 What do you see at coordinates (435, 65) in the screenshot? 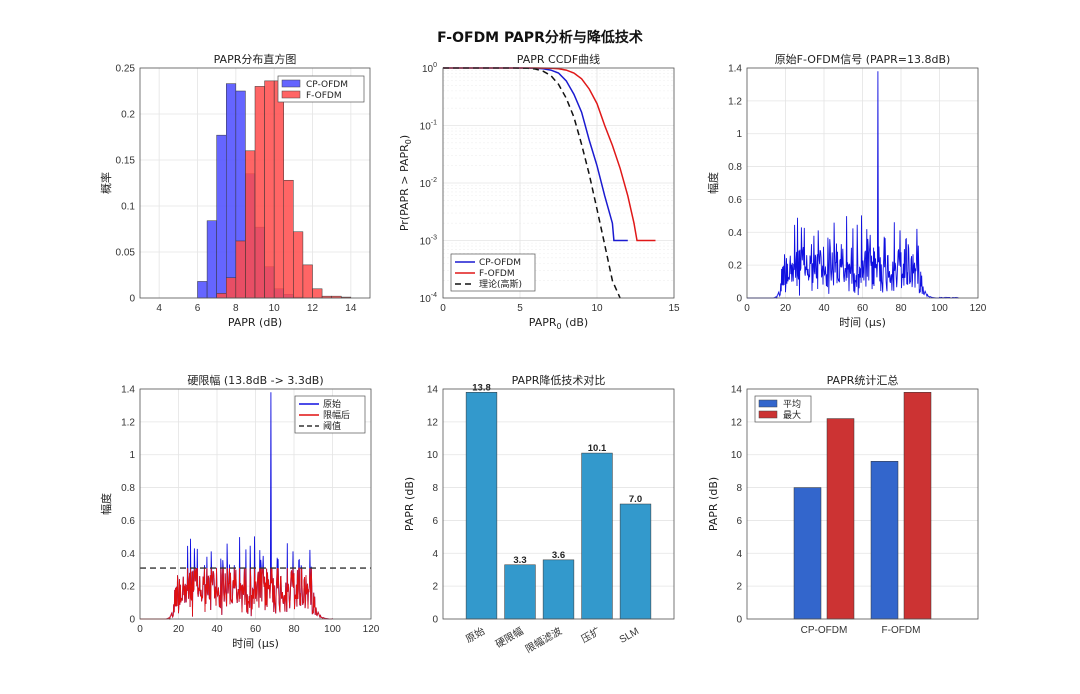
I see `ccdf-ytick-exp: 0` at bounding box center [435, 65].